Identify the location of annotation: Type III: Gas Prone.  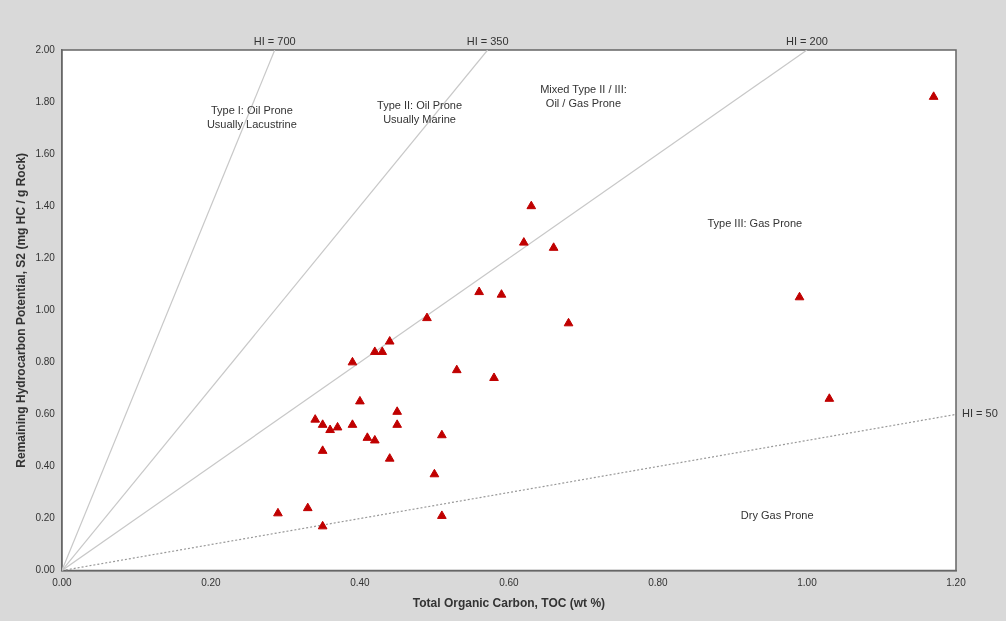
(755, 223).